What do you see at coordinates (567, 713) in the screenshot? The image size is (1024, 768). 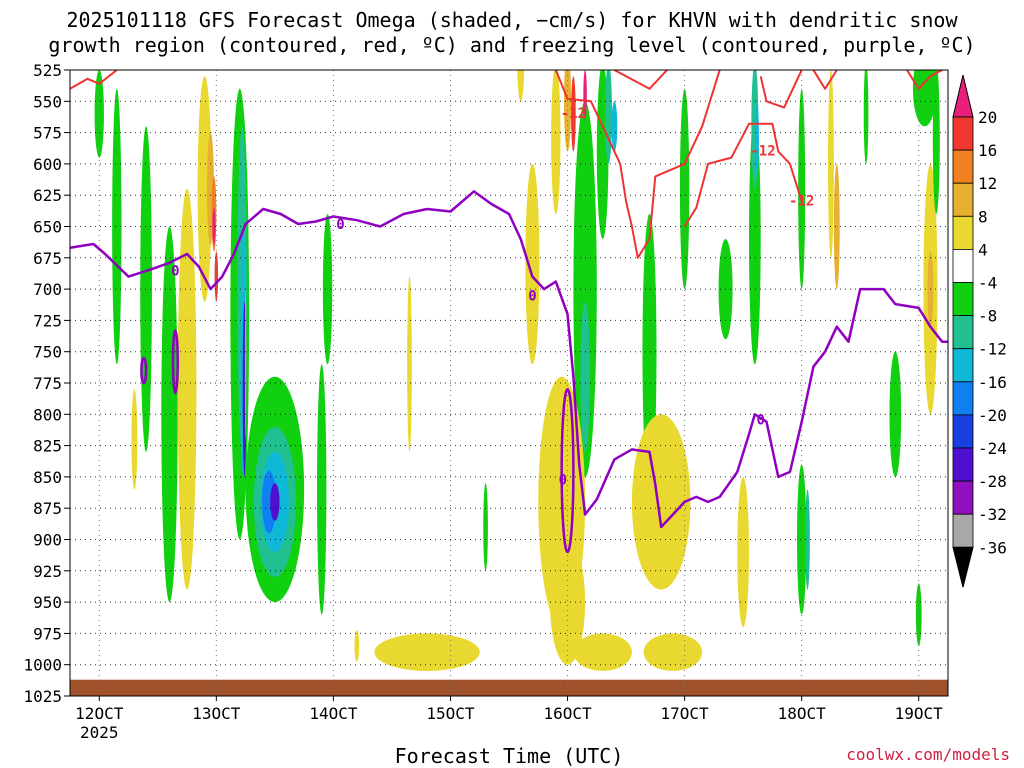 I see `x-tick-label-4: 16OCT` at bounding box center [567, 713].